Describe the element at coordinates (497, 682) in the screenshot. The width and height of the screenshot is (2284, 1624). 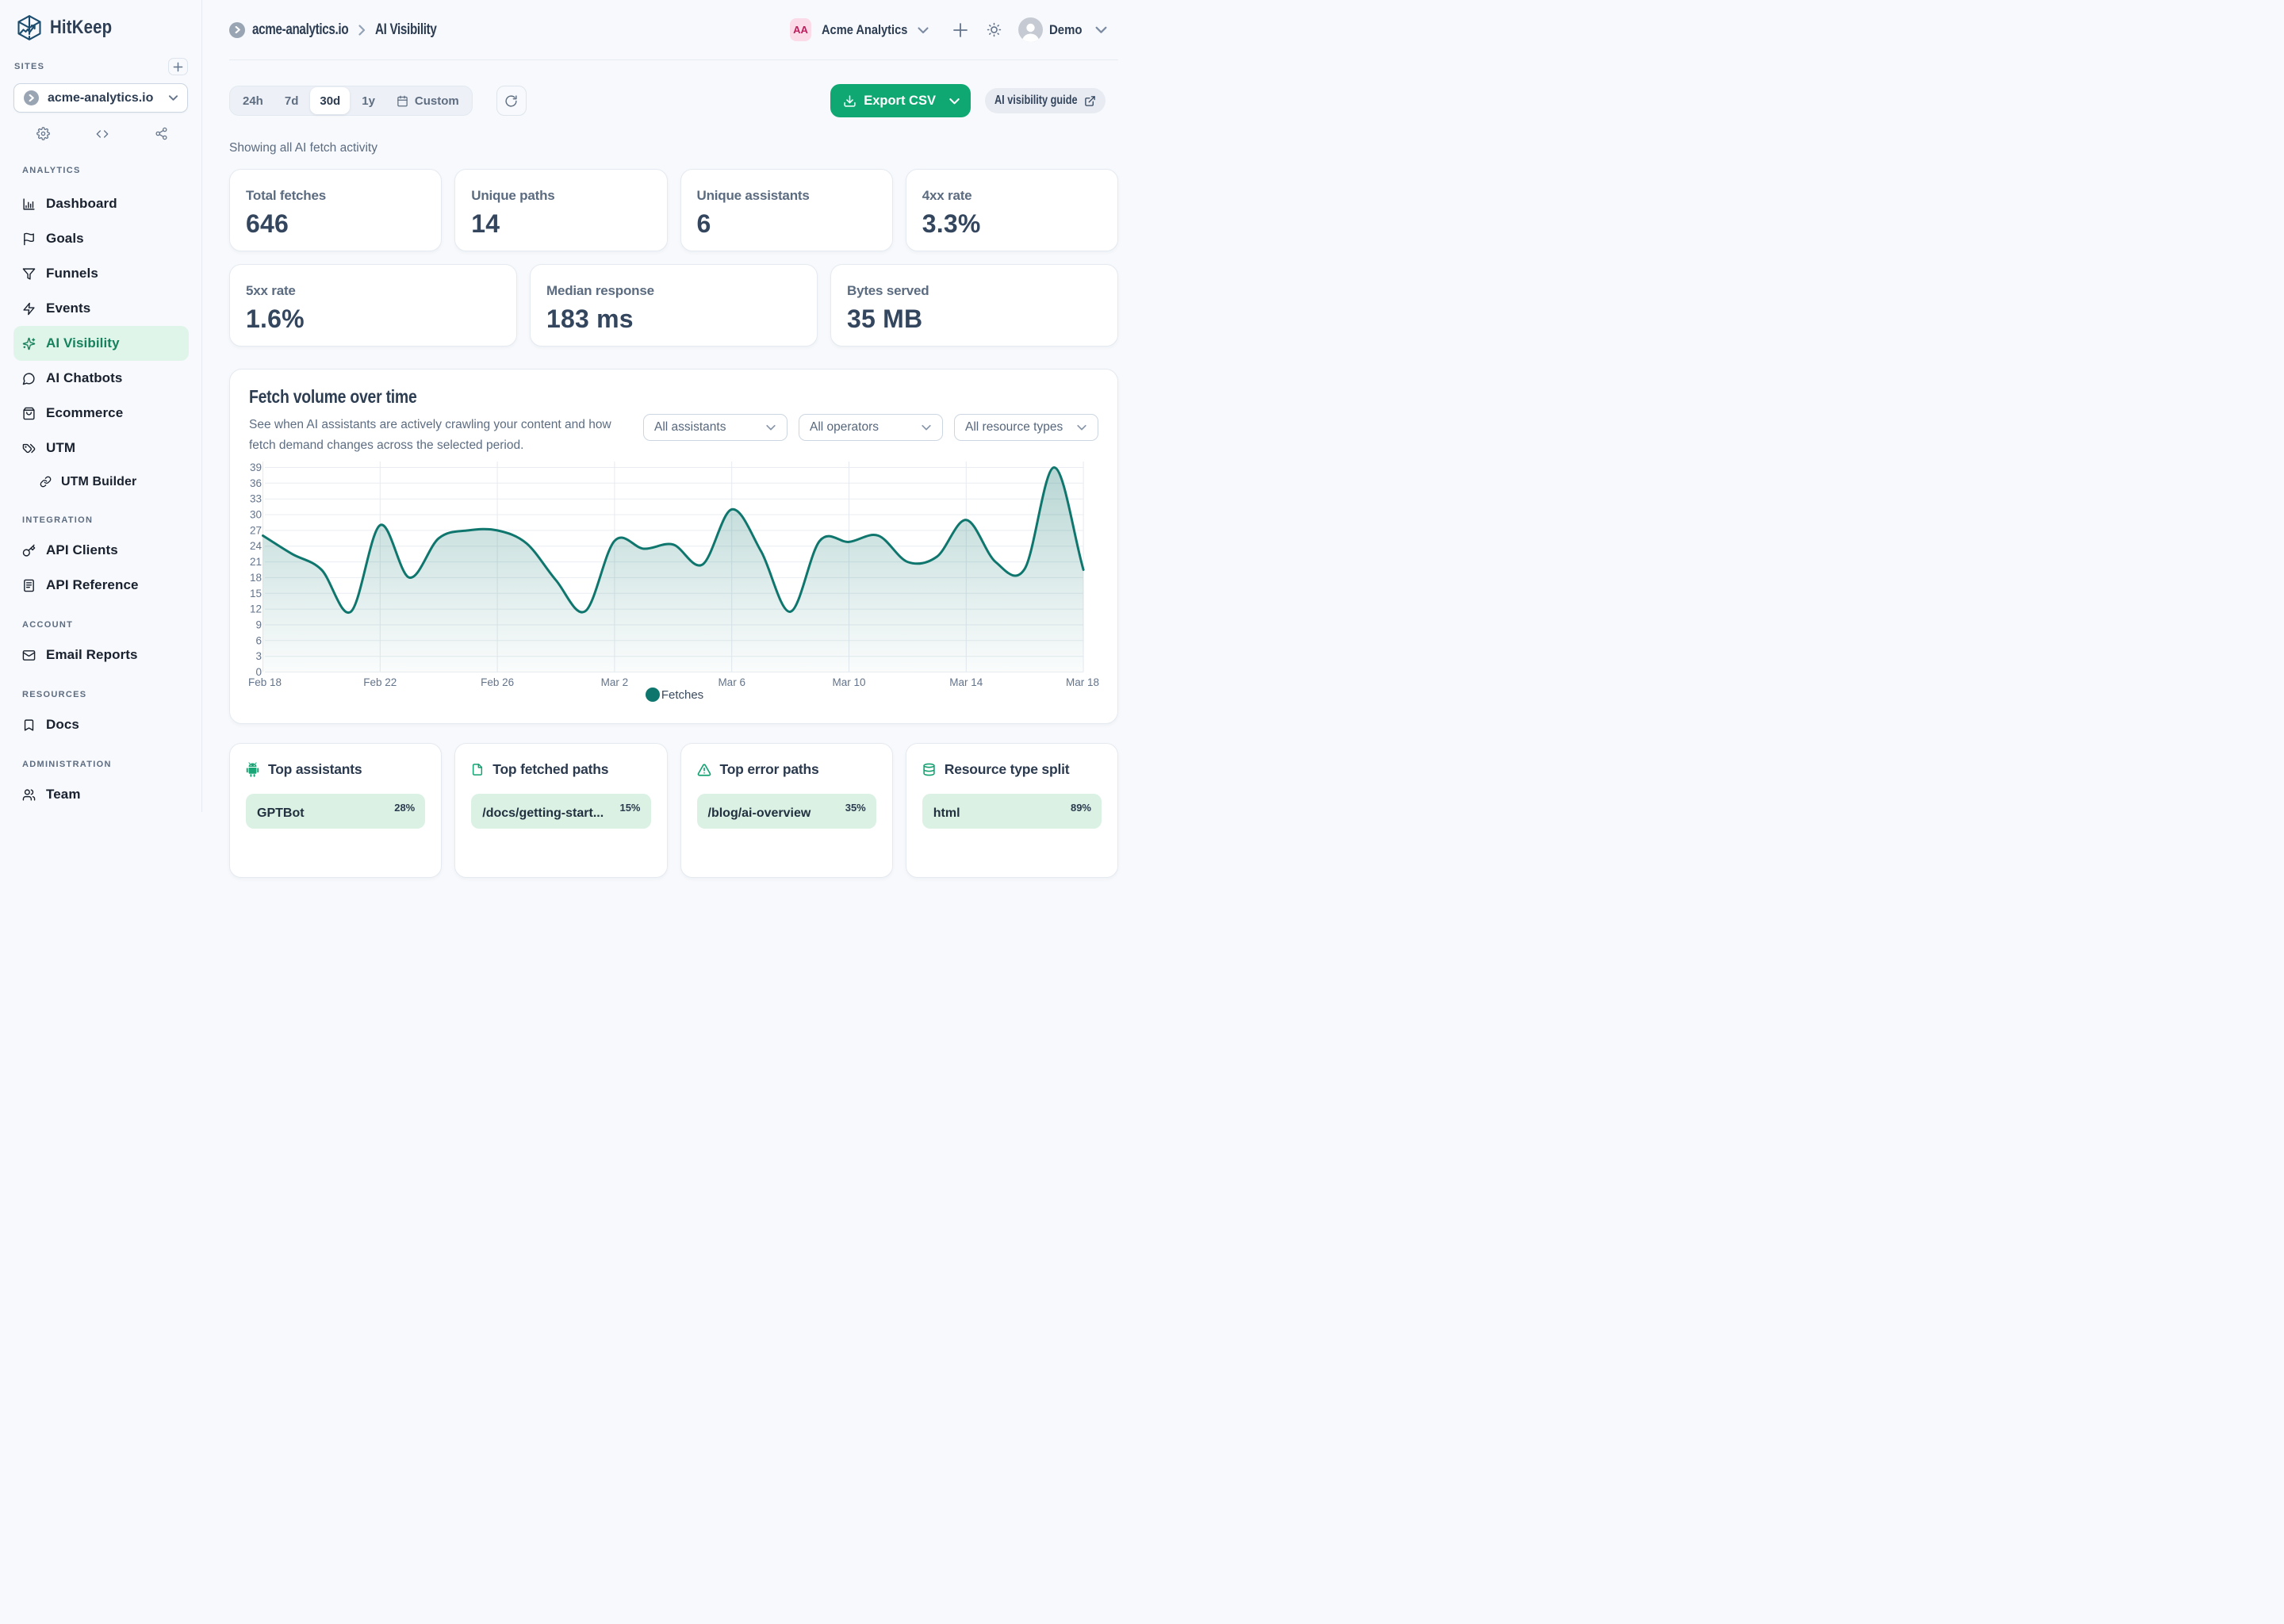
I see `svg-text: Feb 26` at that location.